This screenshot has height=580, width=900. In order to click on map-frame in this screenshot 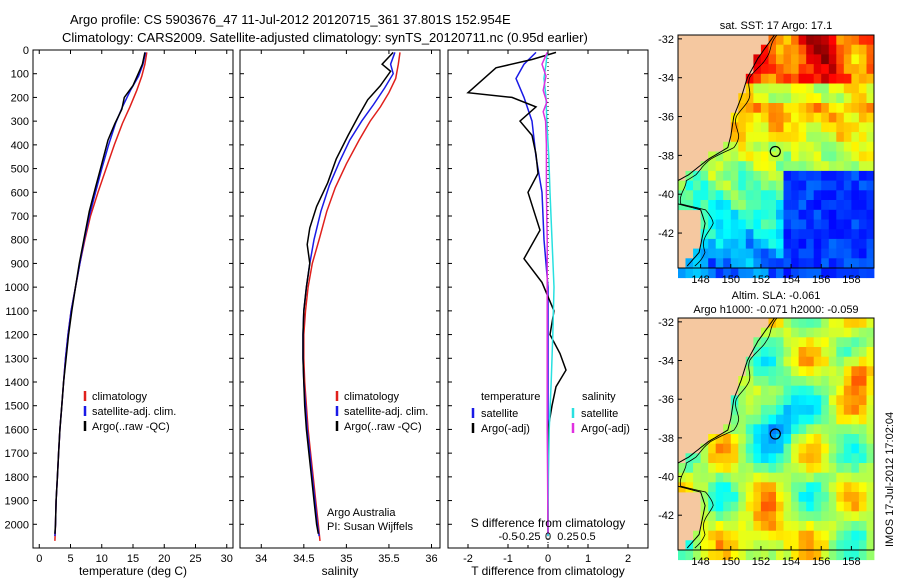, I will do `click(776, 151)`.